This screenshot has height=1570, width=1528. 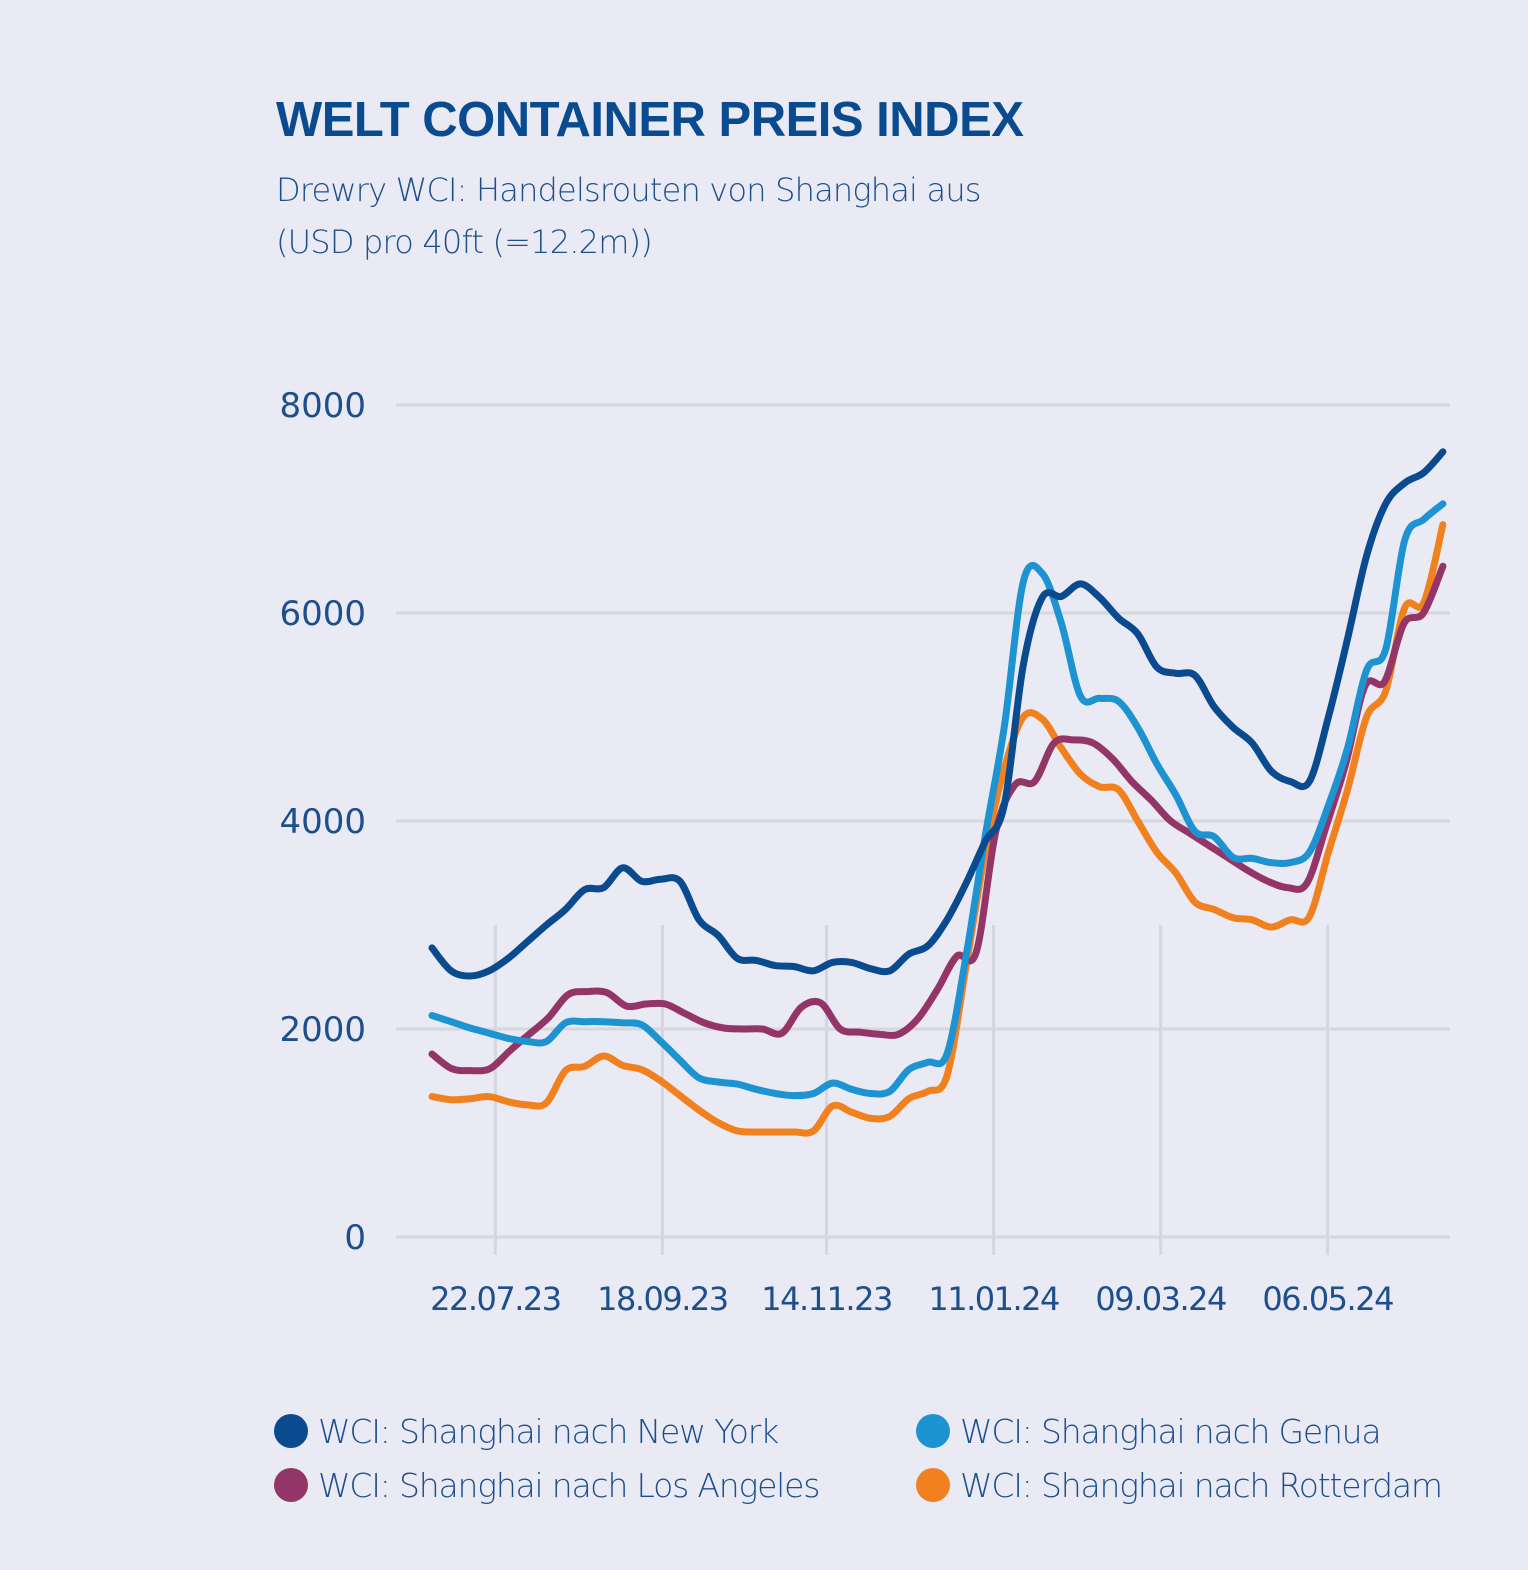 I want to click on legend-label: WCI: Shanghai nach Los Angeles, so click(x=569, y=1485).